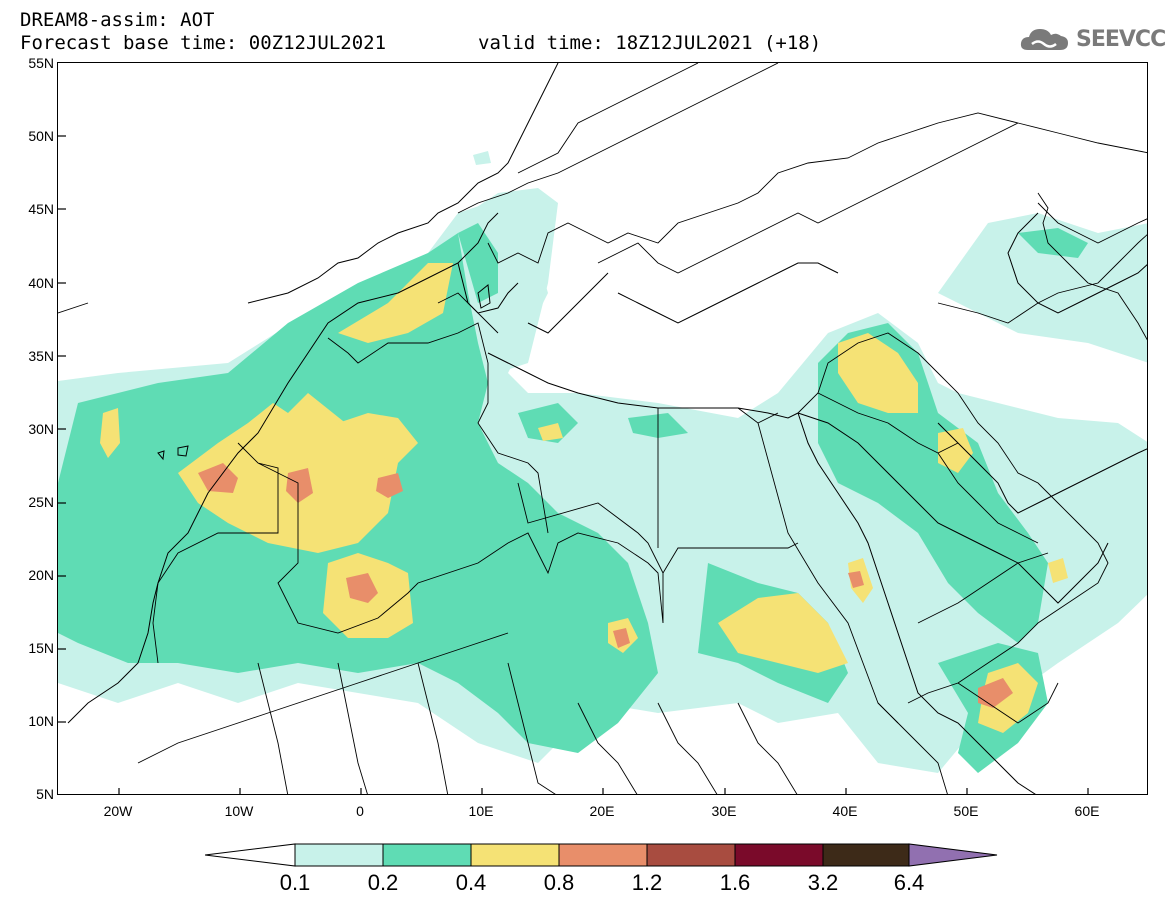 The image size is (1165, 905). I want to click on colorbar-low-arrow, so click(250, 855).